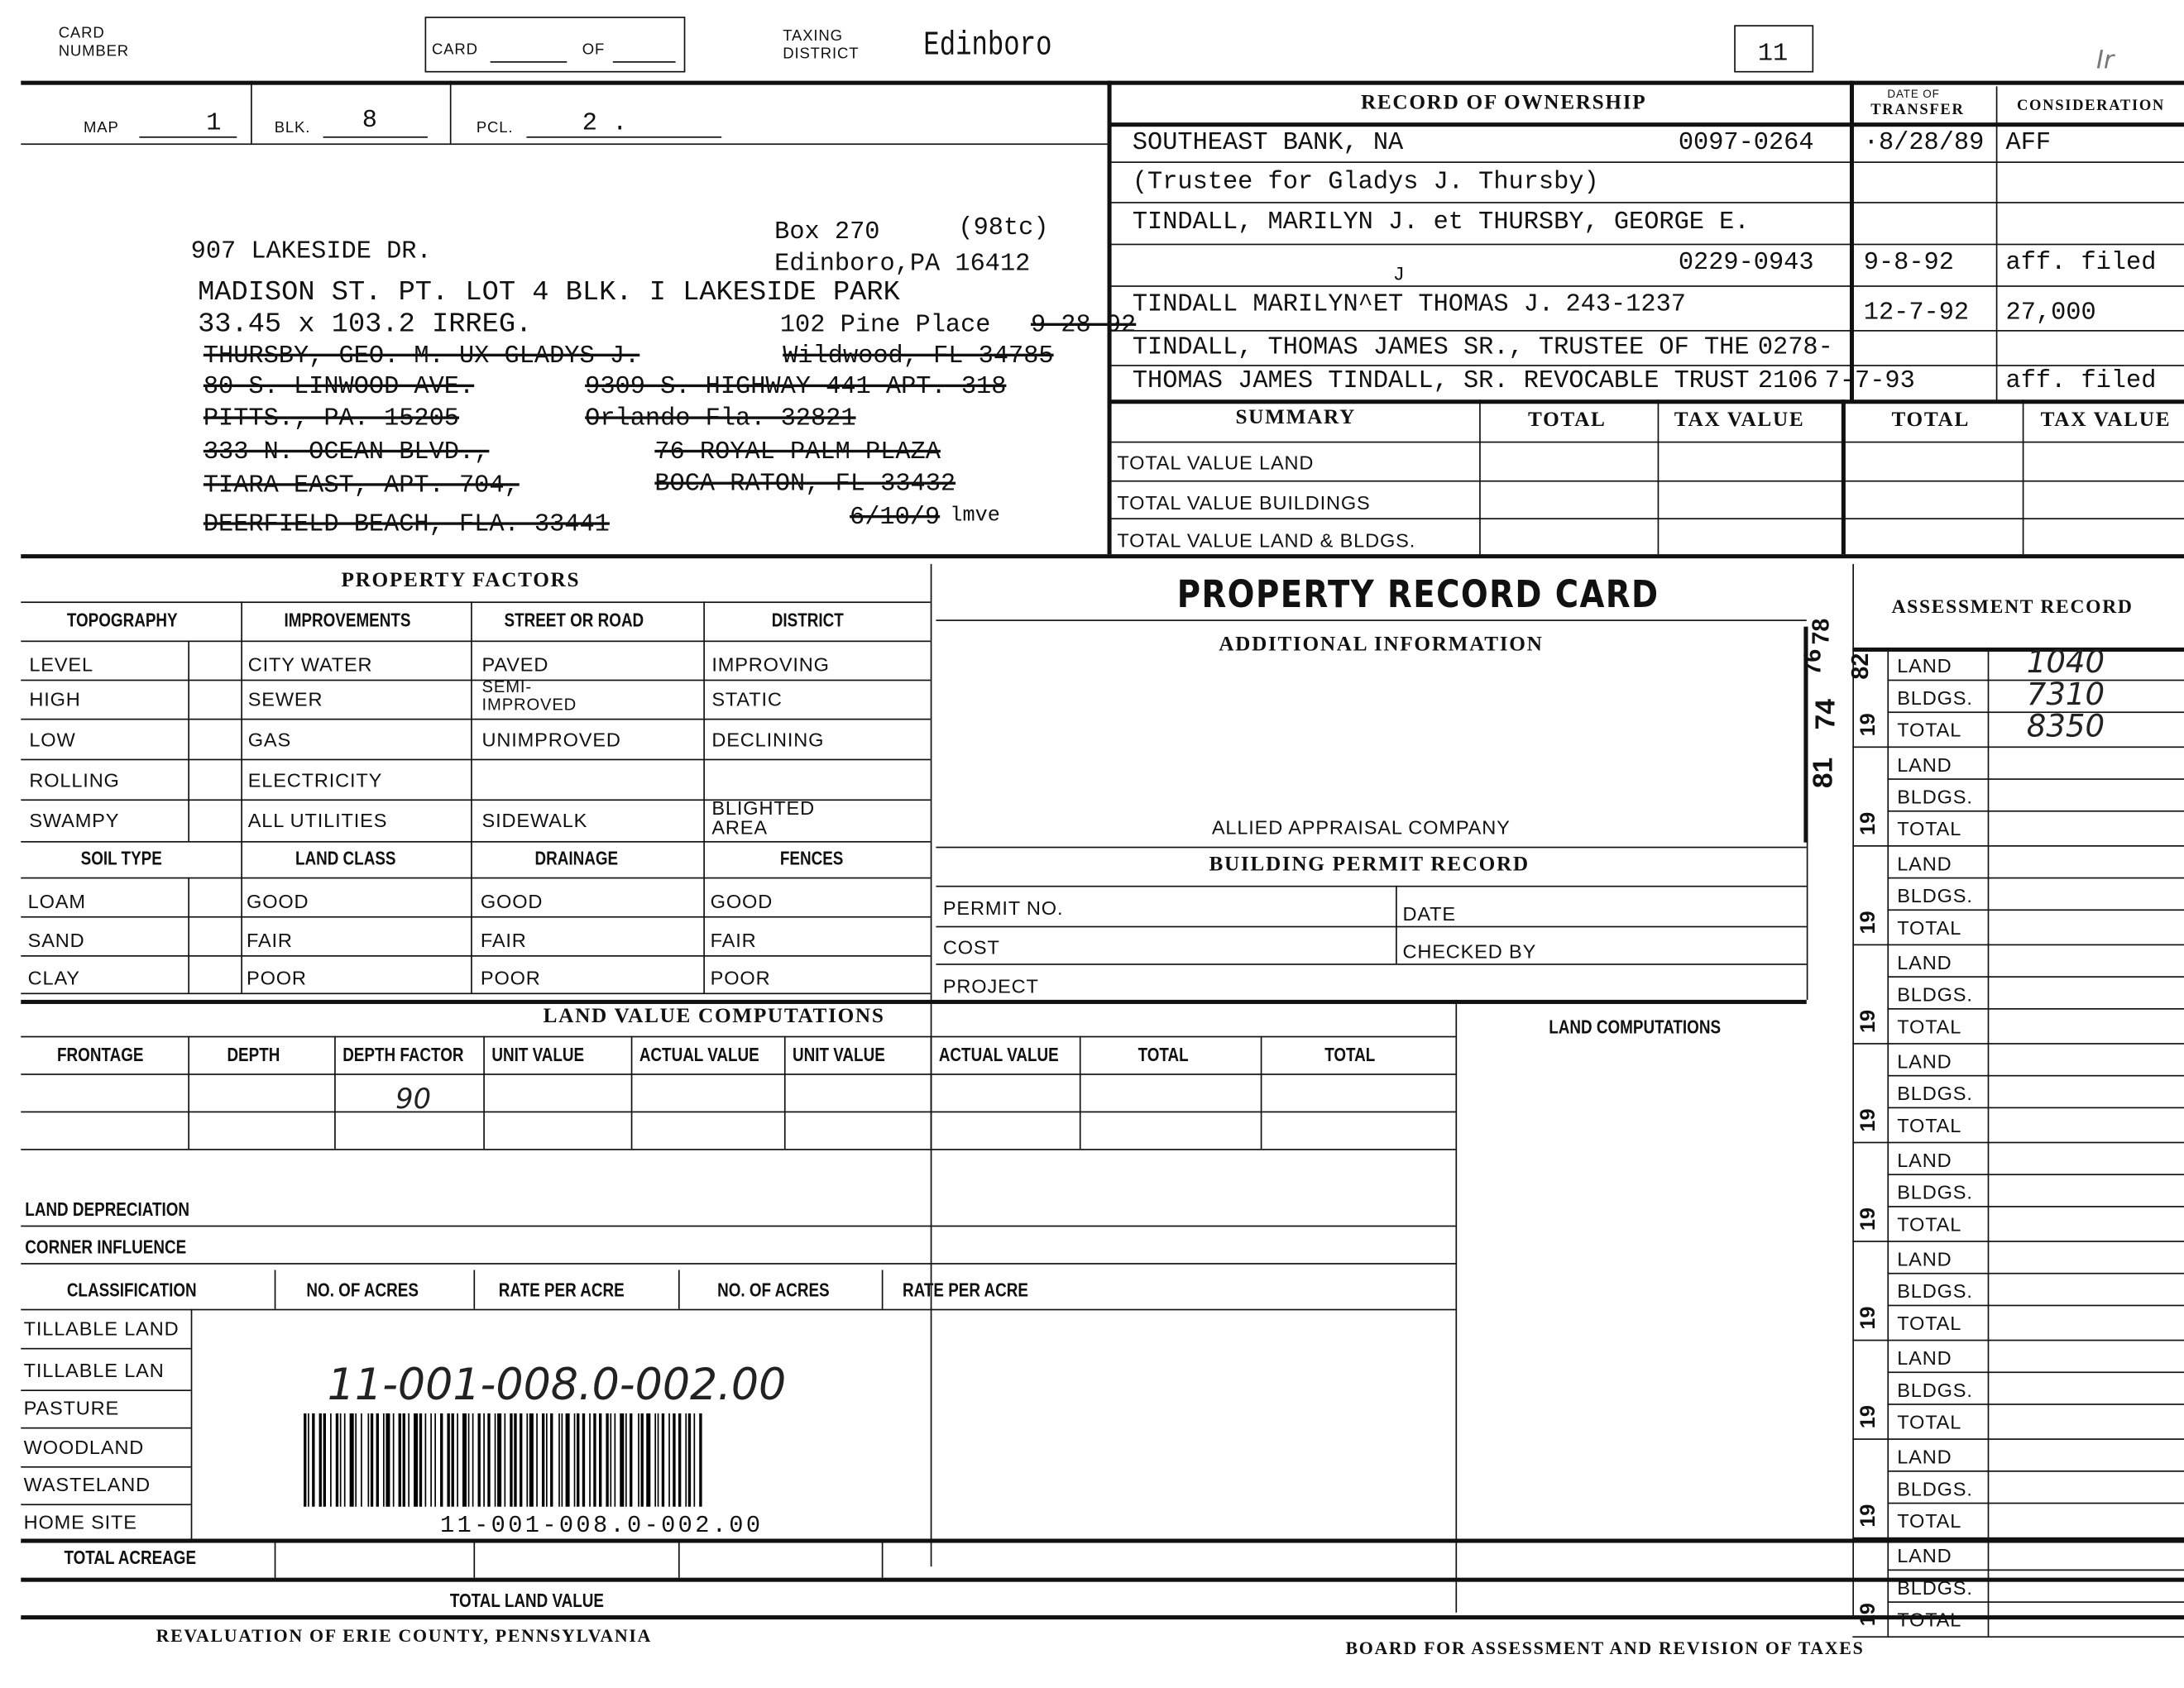 The image size is (2184, 1688). Describe the element at coordinates (807, 619) in the screenshot. I see `factor-header: DISTRICT` at that location.